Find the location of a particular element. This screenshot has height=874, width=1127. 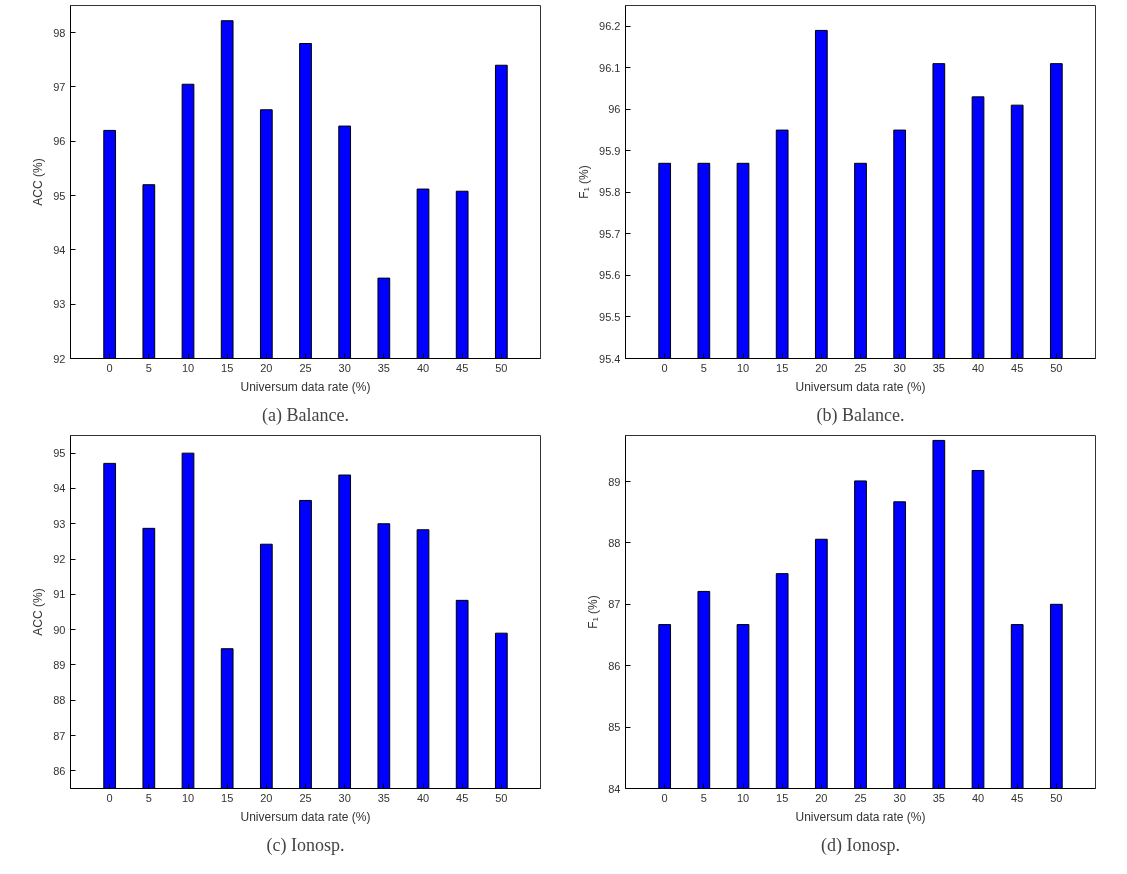

y-tick-label: 96.1 is located at coordinates (610, 67).